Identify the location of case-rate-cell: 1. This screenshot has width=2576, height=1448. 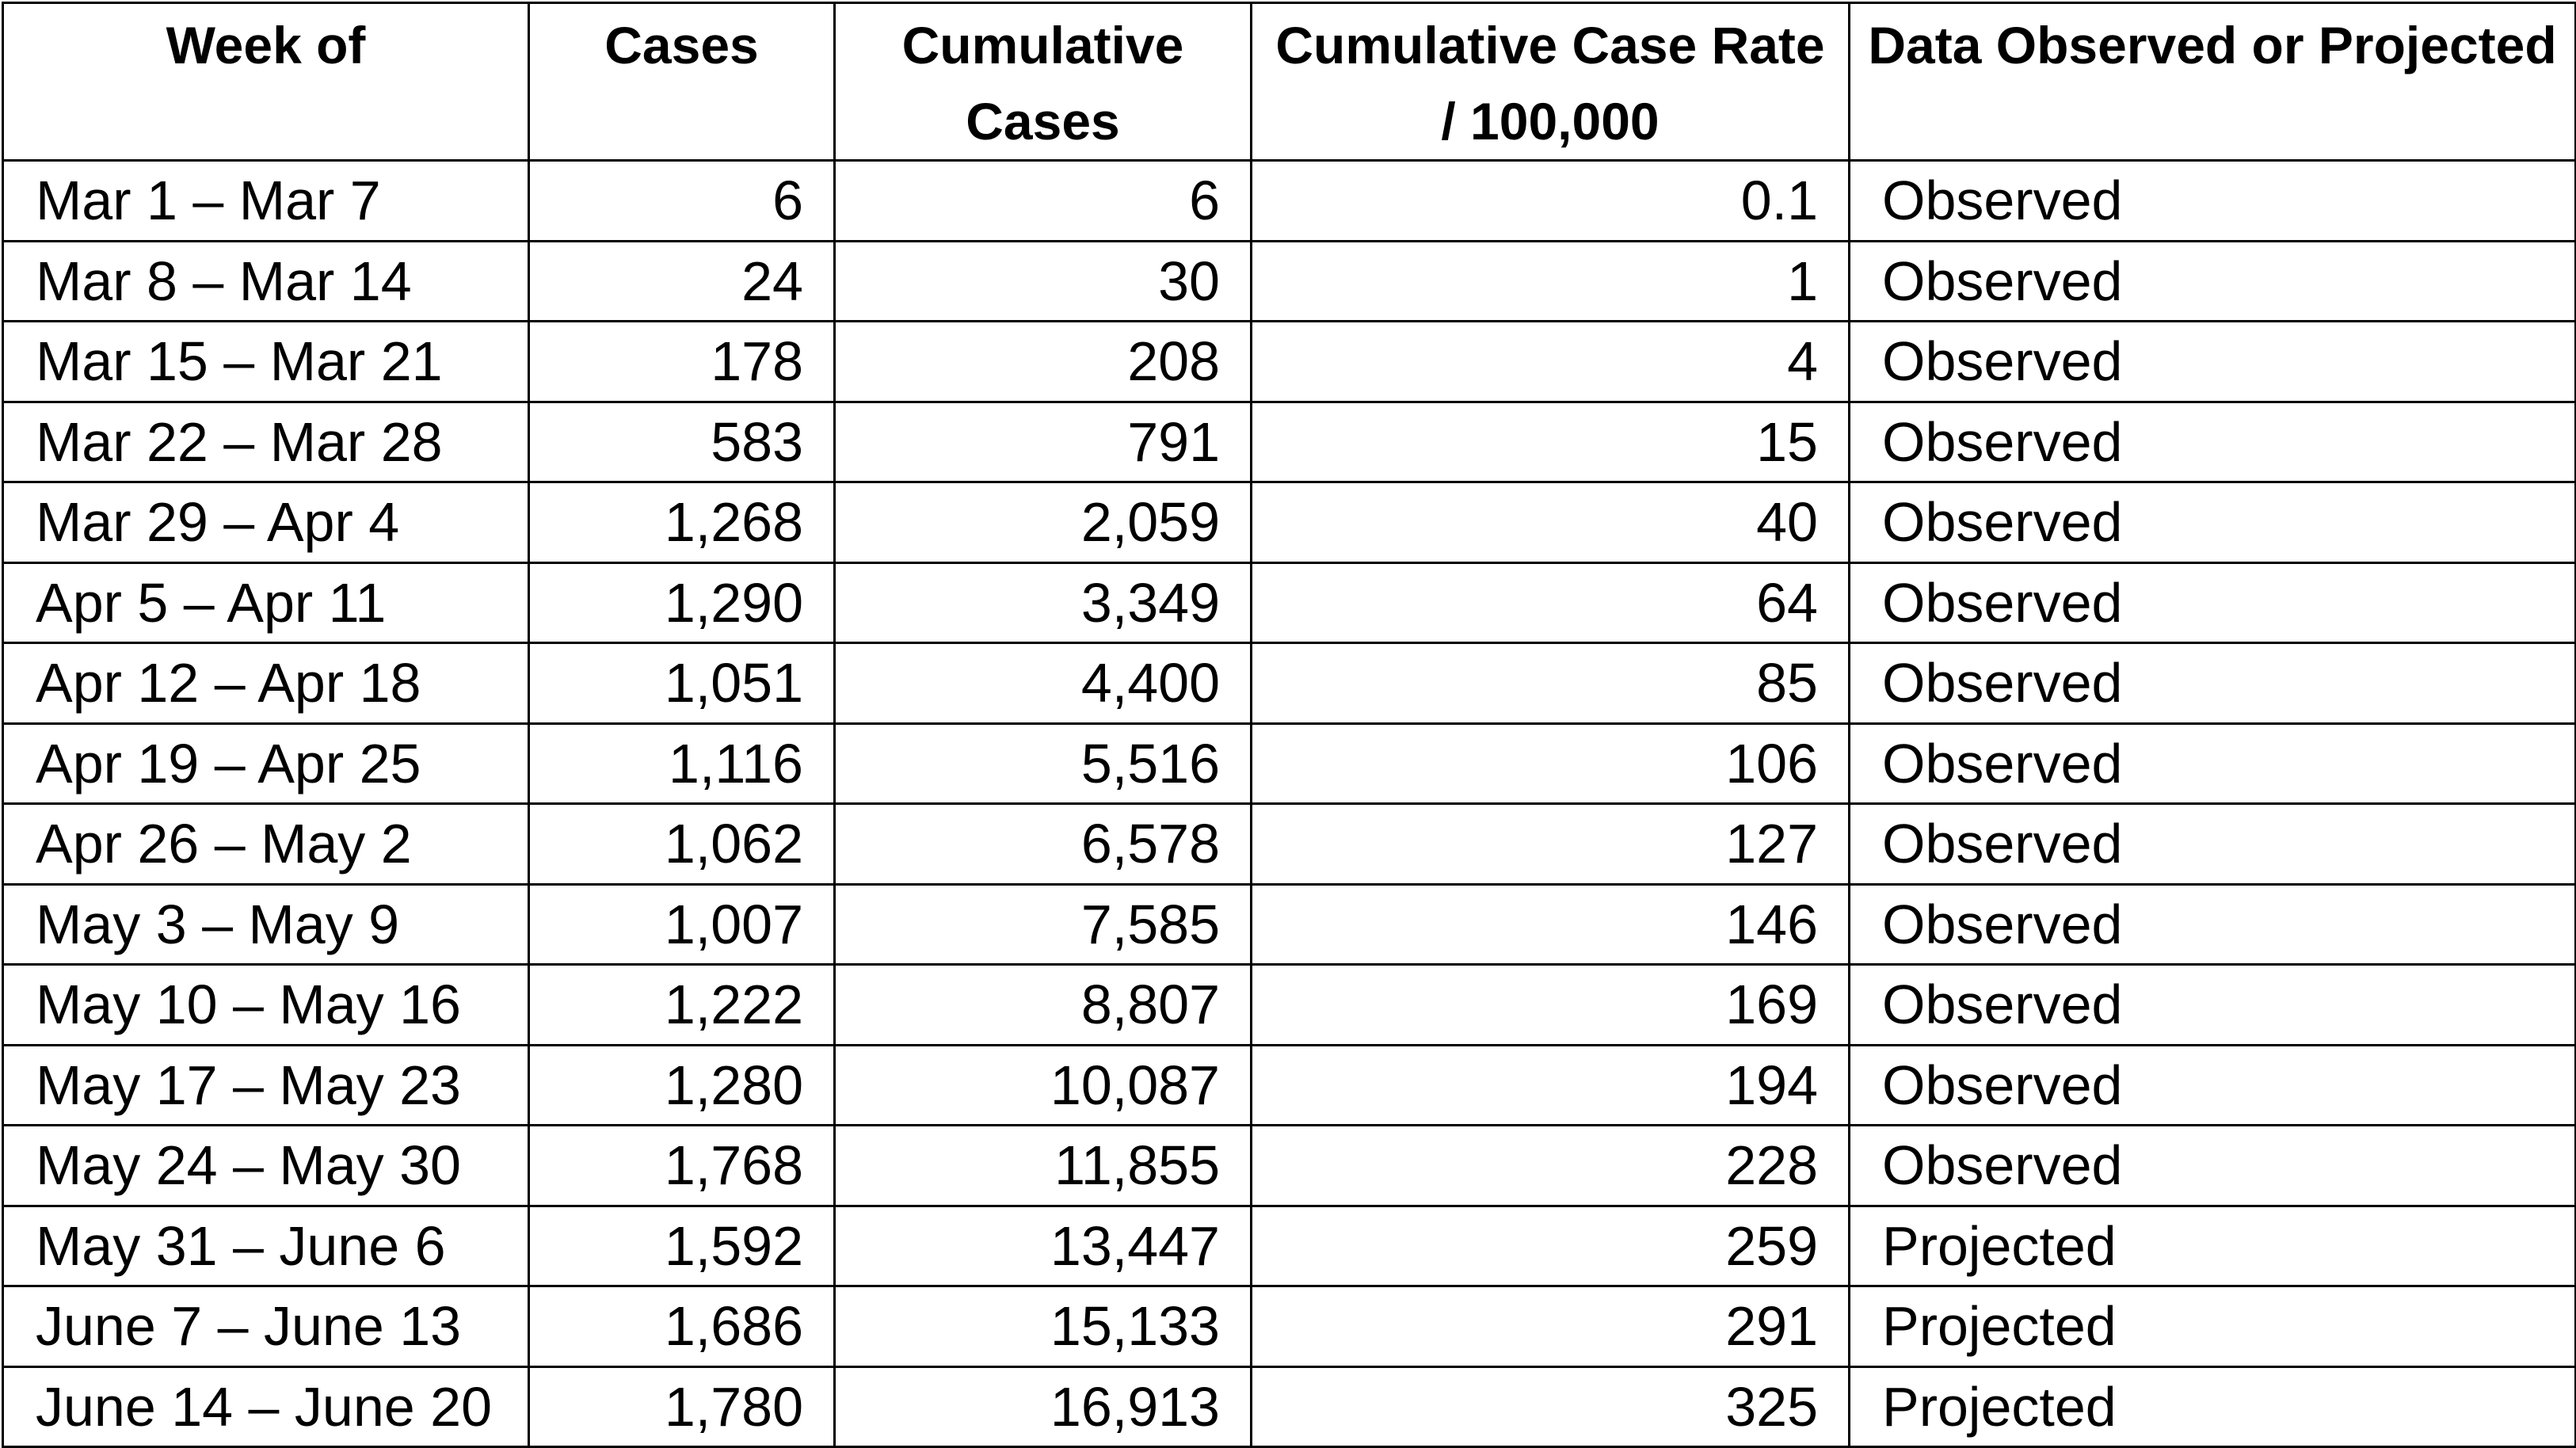
(1550, 280).